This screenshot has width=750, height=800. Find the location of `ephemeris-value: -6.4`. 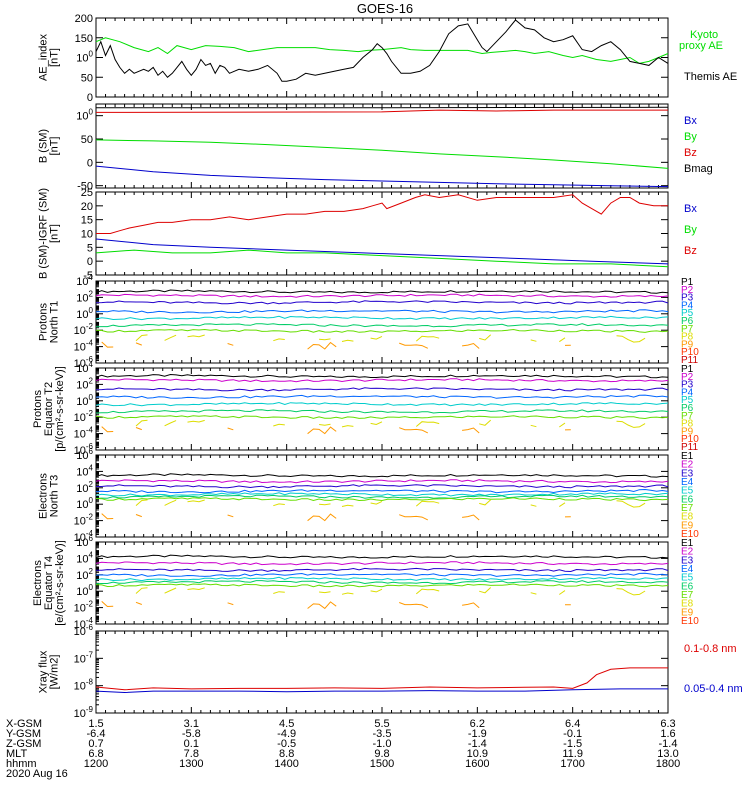

ephemeris-value: -6.4 is located at coordinates (96, 734).